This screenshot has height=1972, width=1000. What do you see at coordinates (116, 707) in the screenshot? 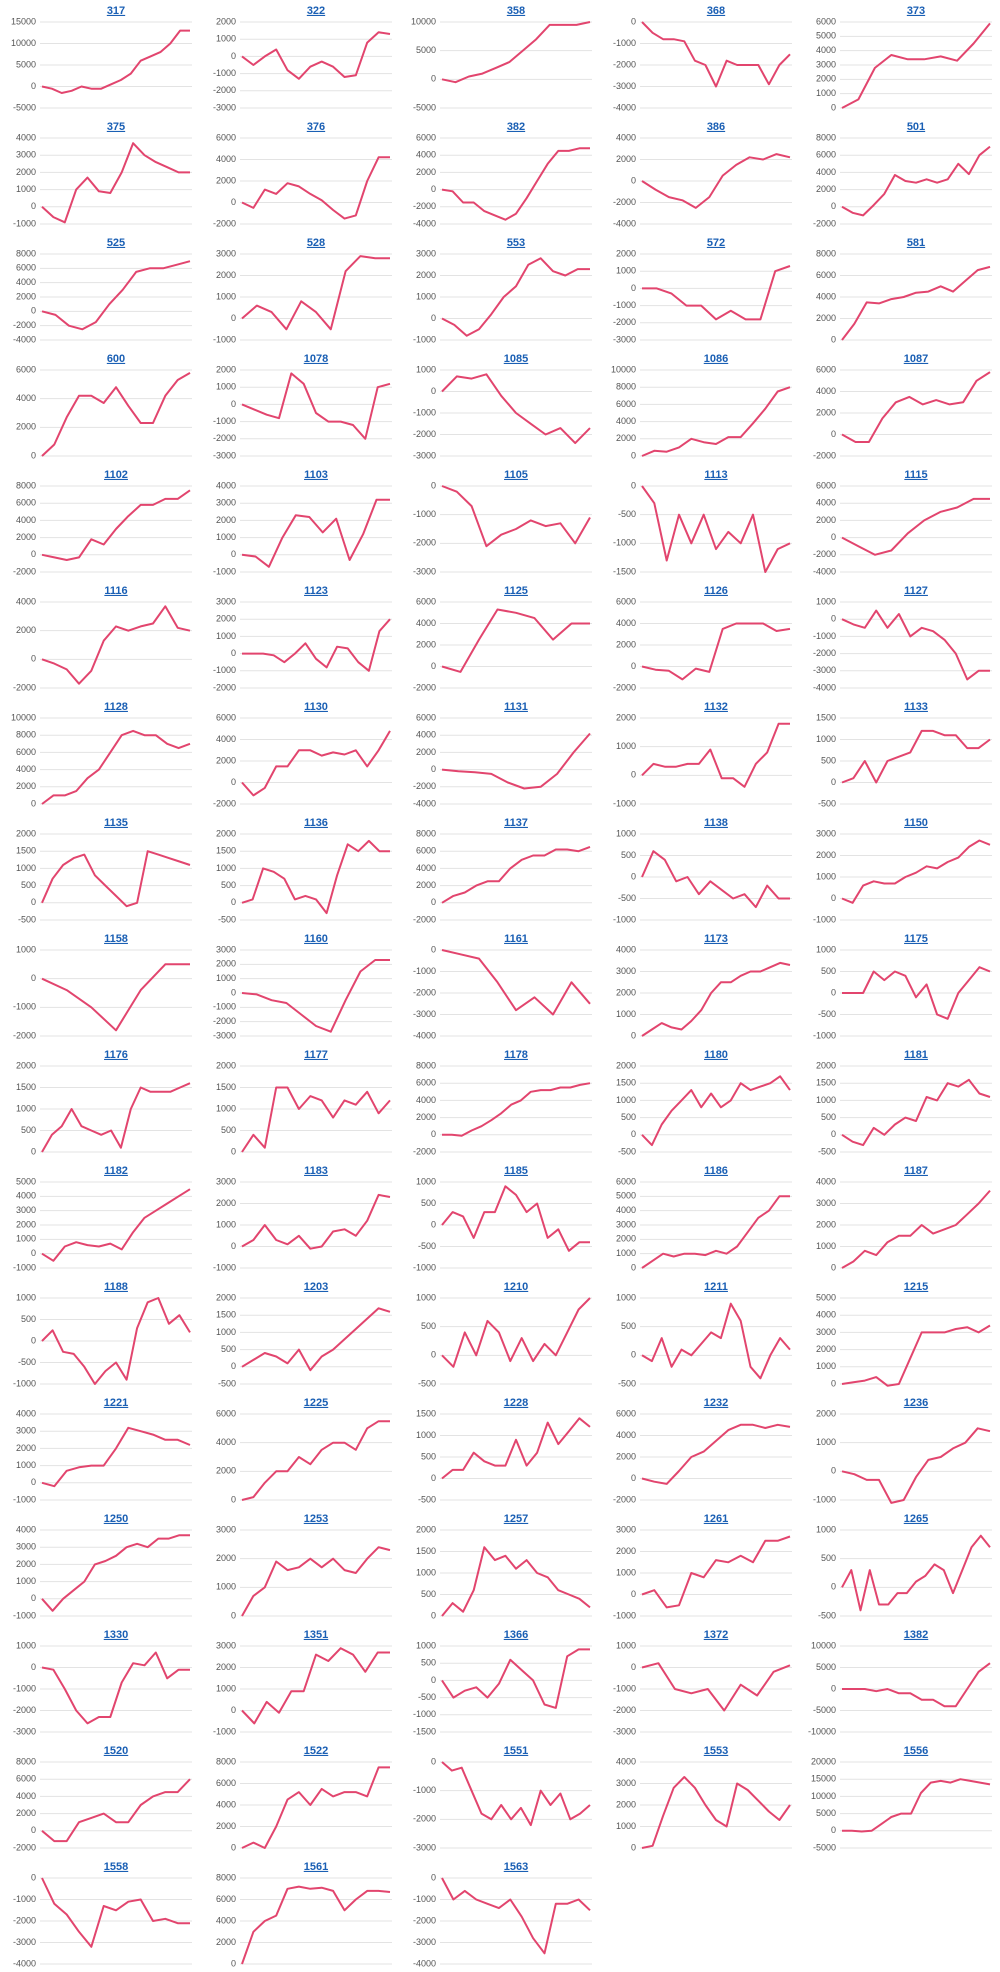
I see `chart-title: 1128` at bounding box center [116, 707].